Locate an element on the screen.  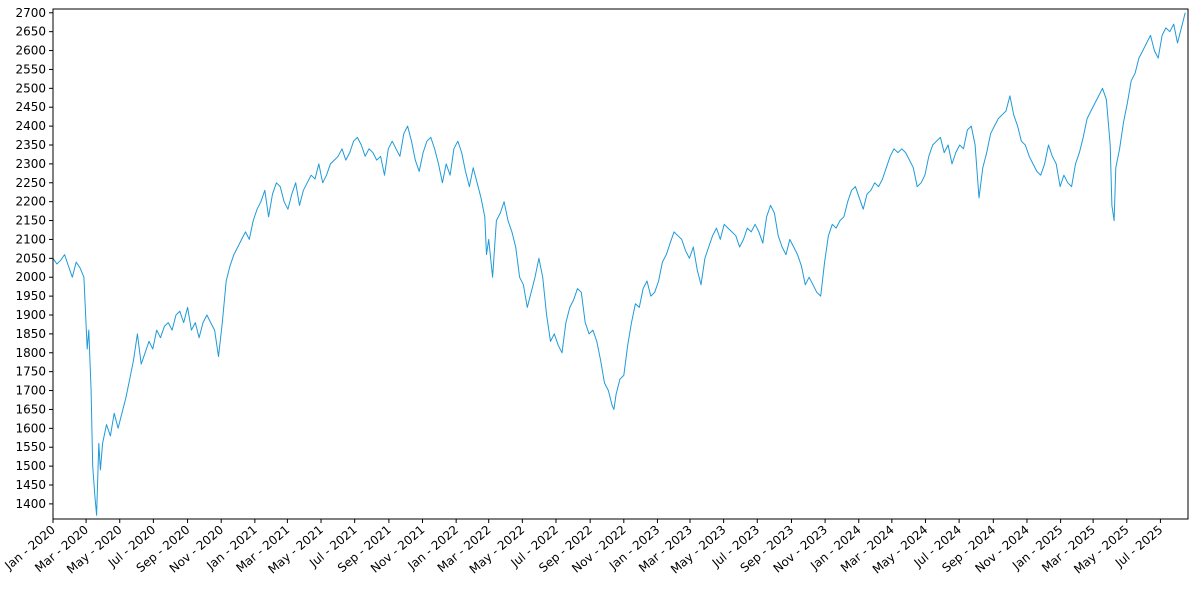
y-tick-label: 2650 is located at coordinates (30, 32).